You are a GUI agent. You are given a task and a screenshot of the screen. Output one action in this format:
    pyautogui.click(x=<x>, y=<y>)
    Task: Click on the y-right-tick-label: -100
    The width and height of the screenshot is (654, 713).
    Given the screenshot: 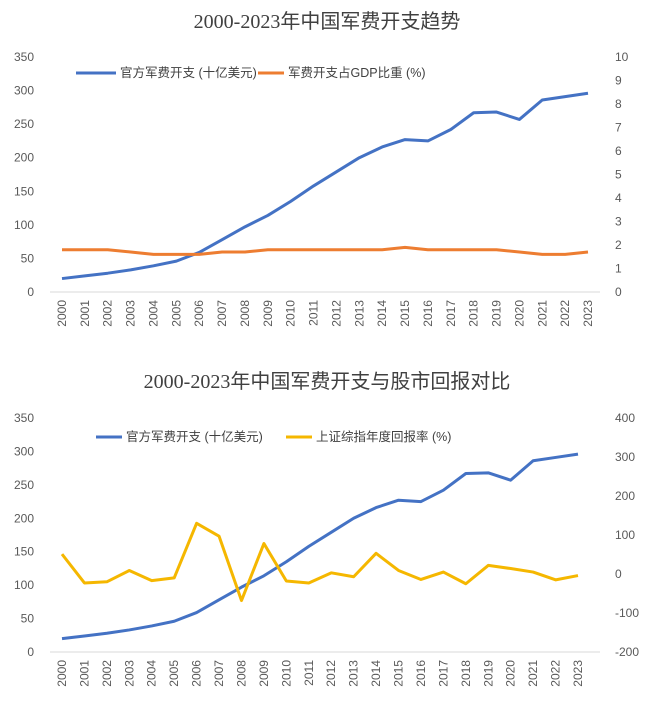 What is the action you would take?
    pyautogui.click(x=627, y=613)
    